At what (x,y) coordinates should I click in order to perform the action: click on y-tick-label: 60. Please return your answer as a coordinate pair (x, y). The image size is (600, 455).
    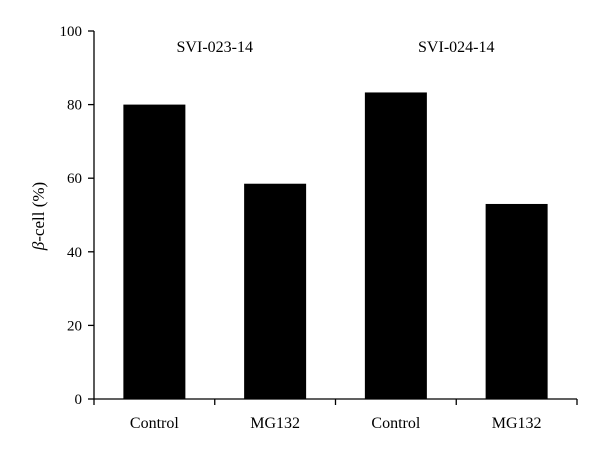
    Looking at the image, I should click on (74, 179).